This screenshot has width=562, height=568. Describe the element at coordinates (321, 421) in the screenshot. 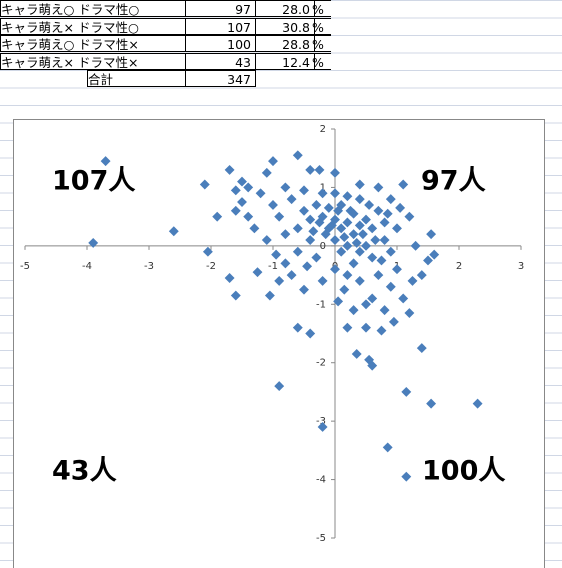

I see `y-tick-label: -3` at that location.